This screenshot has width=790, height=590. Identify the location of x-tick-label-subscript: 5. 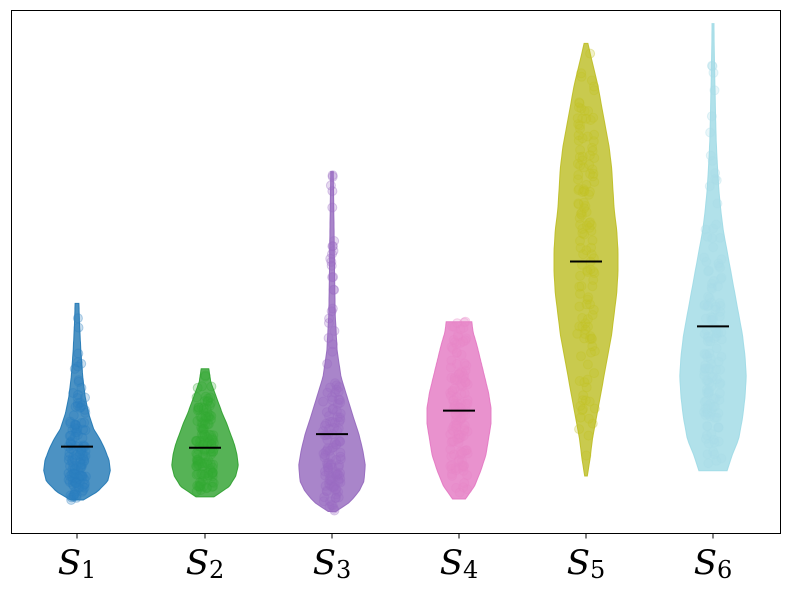
(597, 570).